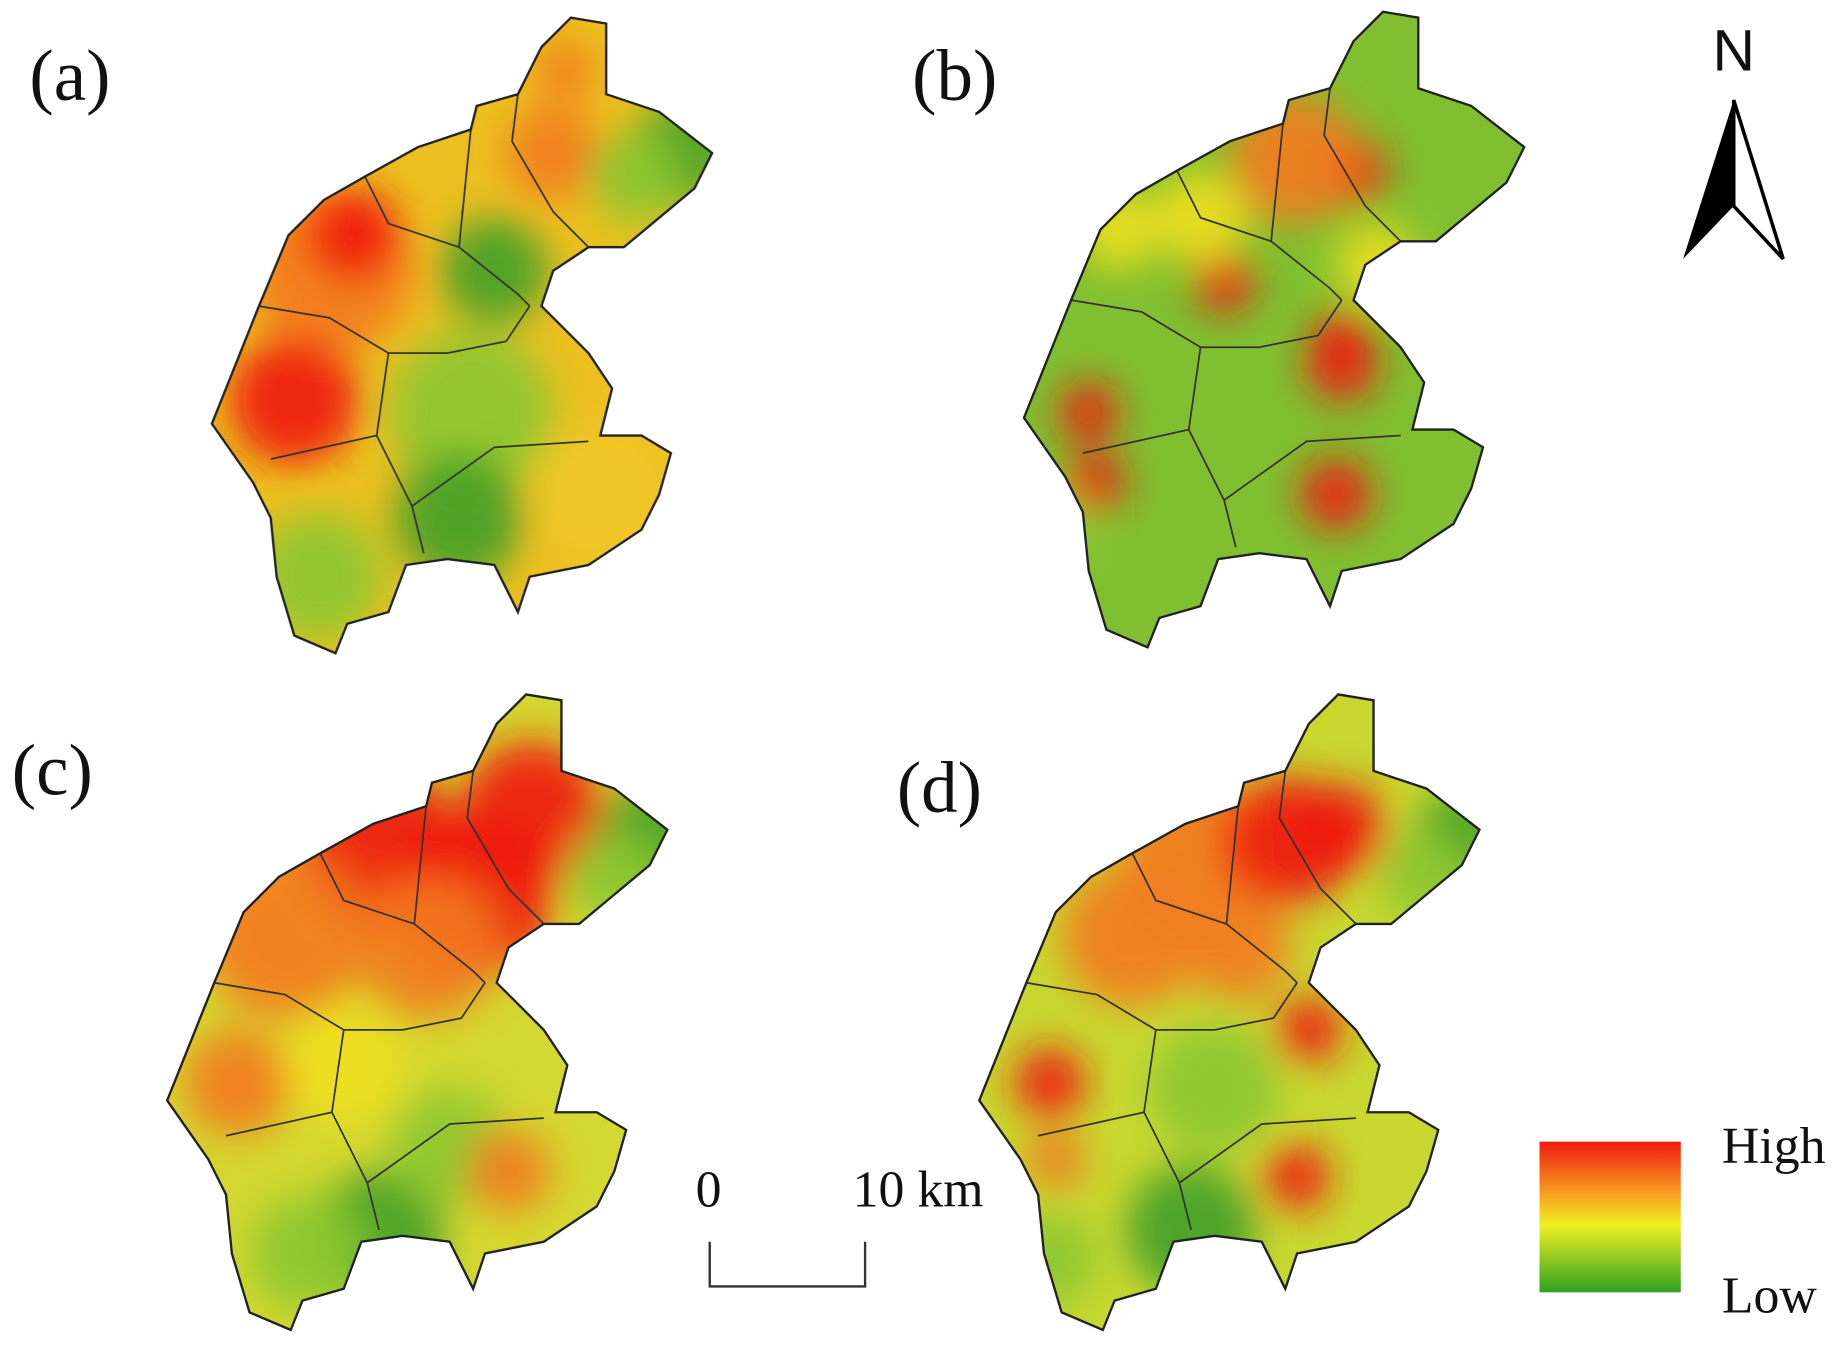  I want to click on north-label: N, so click(1733, 51).